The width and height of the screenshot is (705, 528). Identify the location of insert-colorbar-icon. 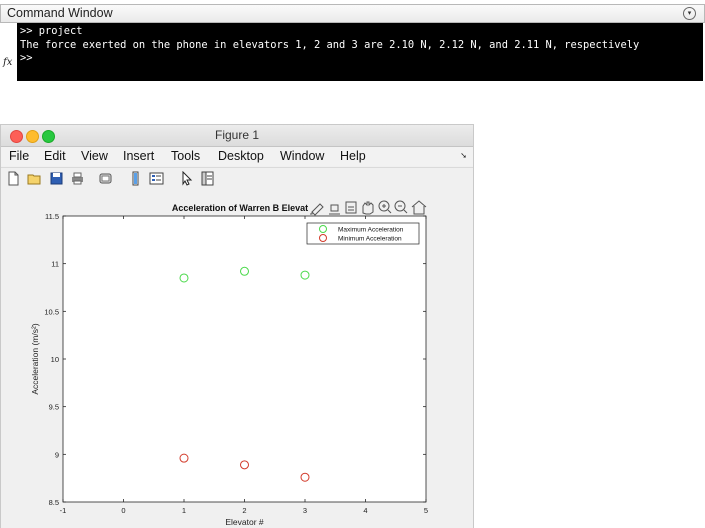
(135, 178).